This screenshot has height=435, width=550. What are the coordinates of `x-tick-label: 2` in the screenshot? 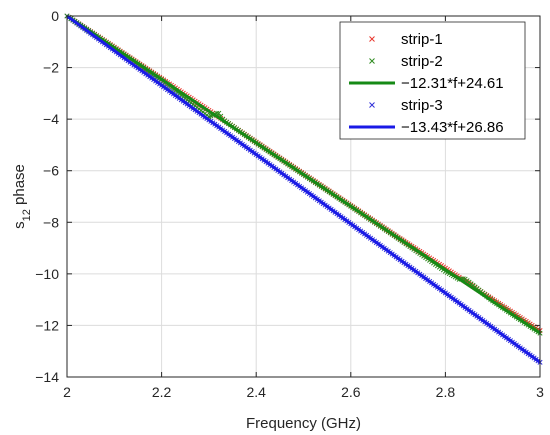 It's located at (67, 392).